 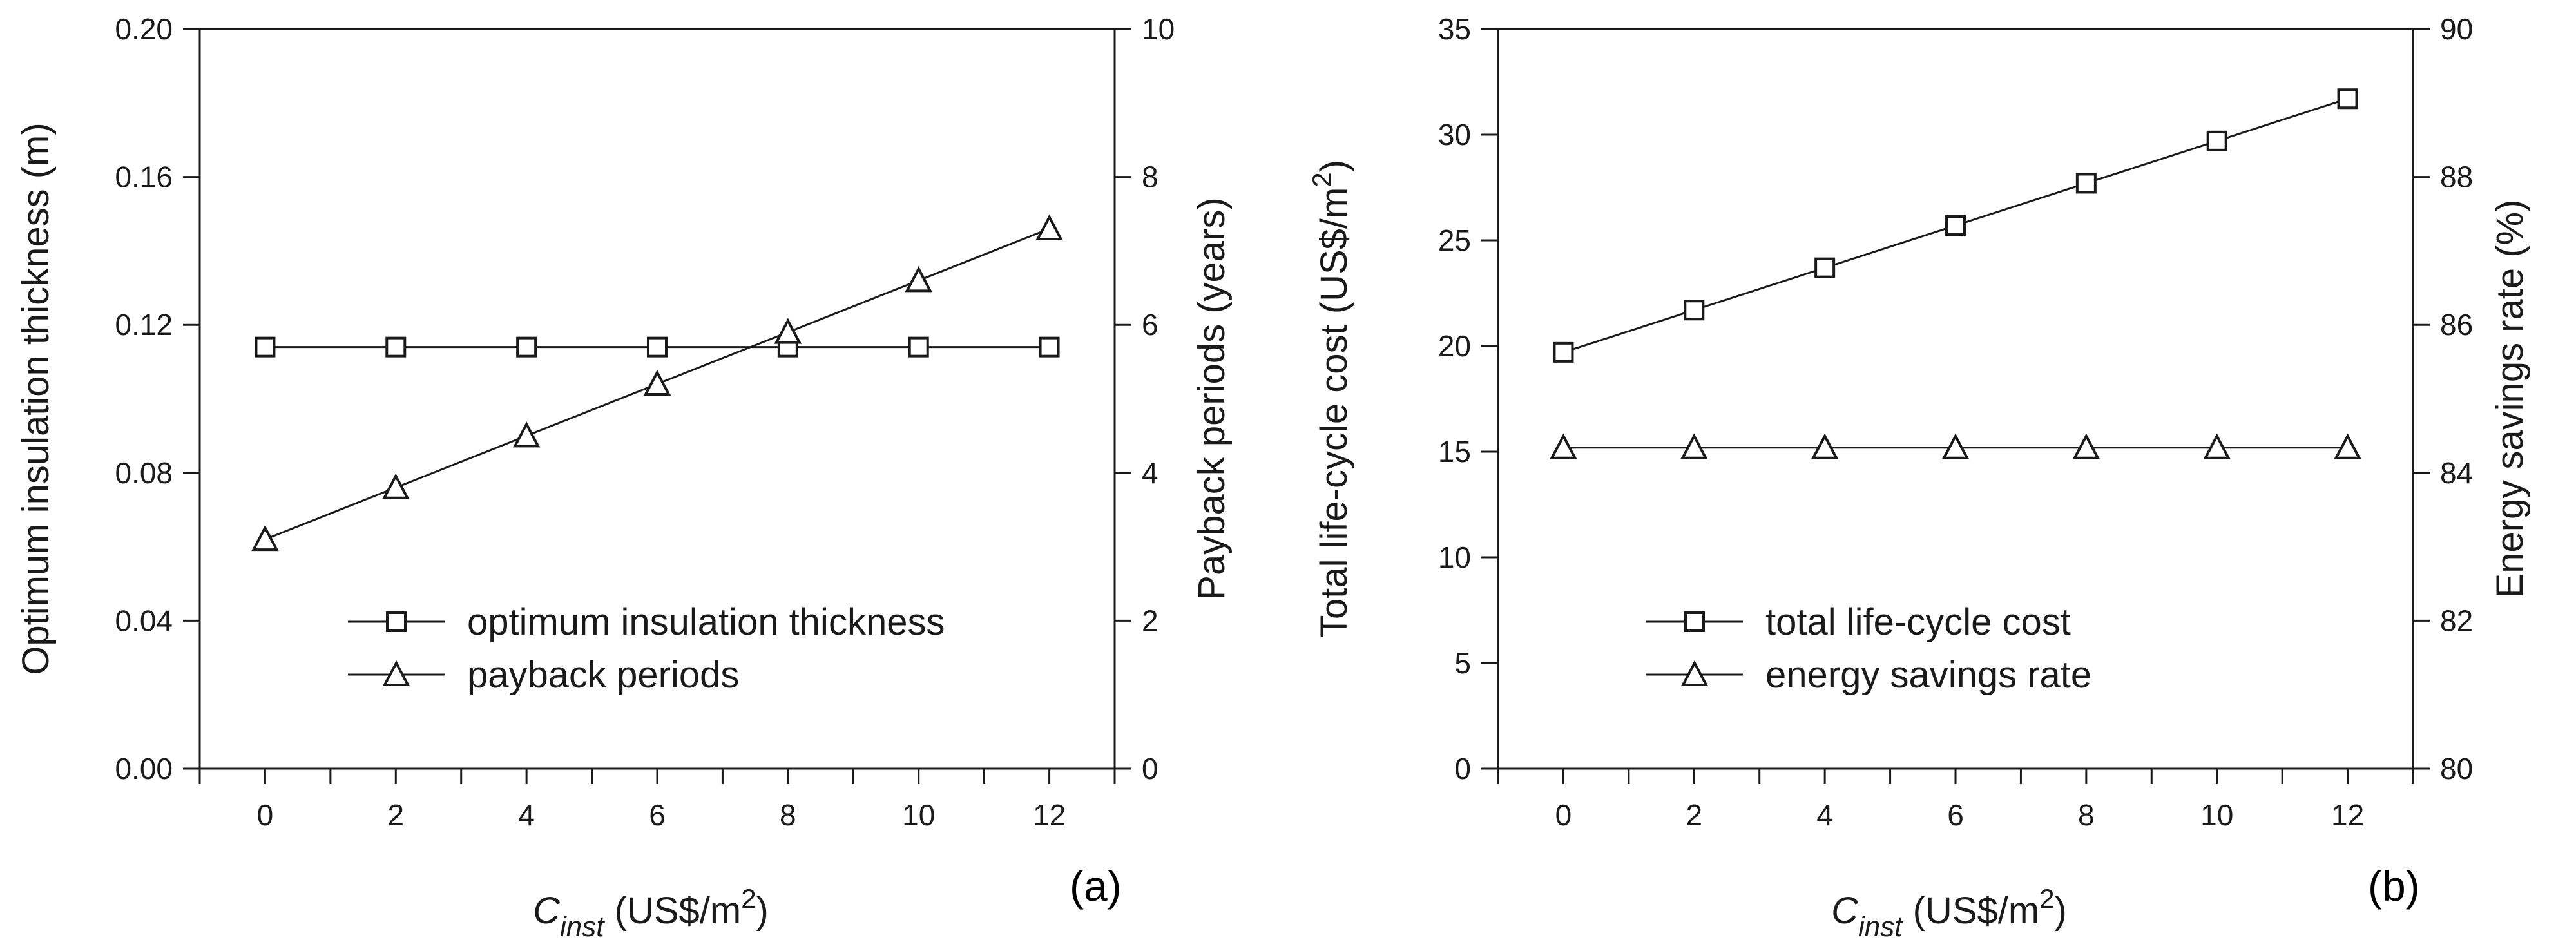 What do you see at coordinates (1928, 675) in the screenshot?
I see `legend-label: energy savings rate` at bounding box center [1928, 675].